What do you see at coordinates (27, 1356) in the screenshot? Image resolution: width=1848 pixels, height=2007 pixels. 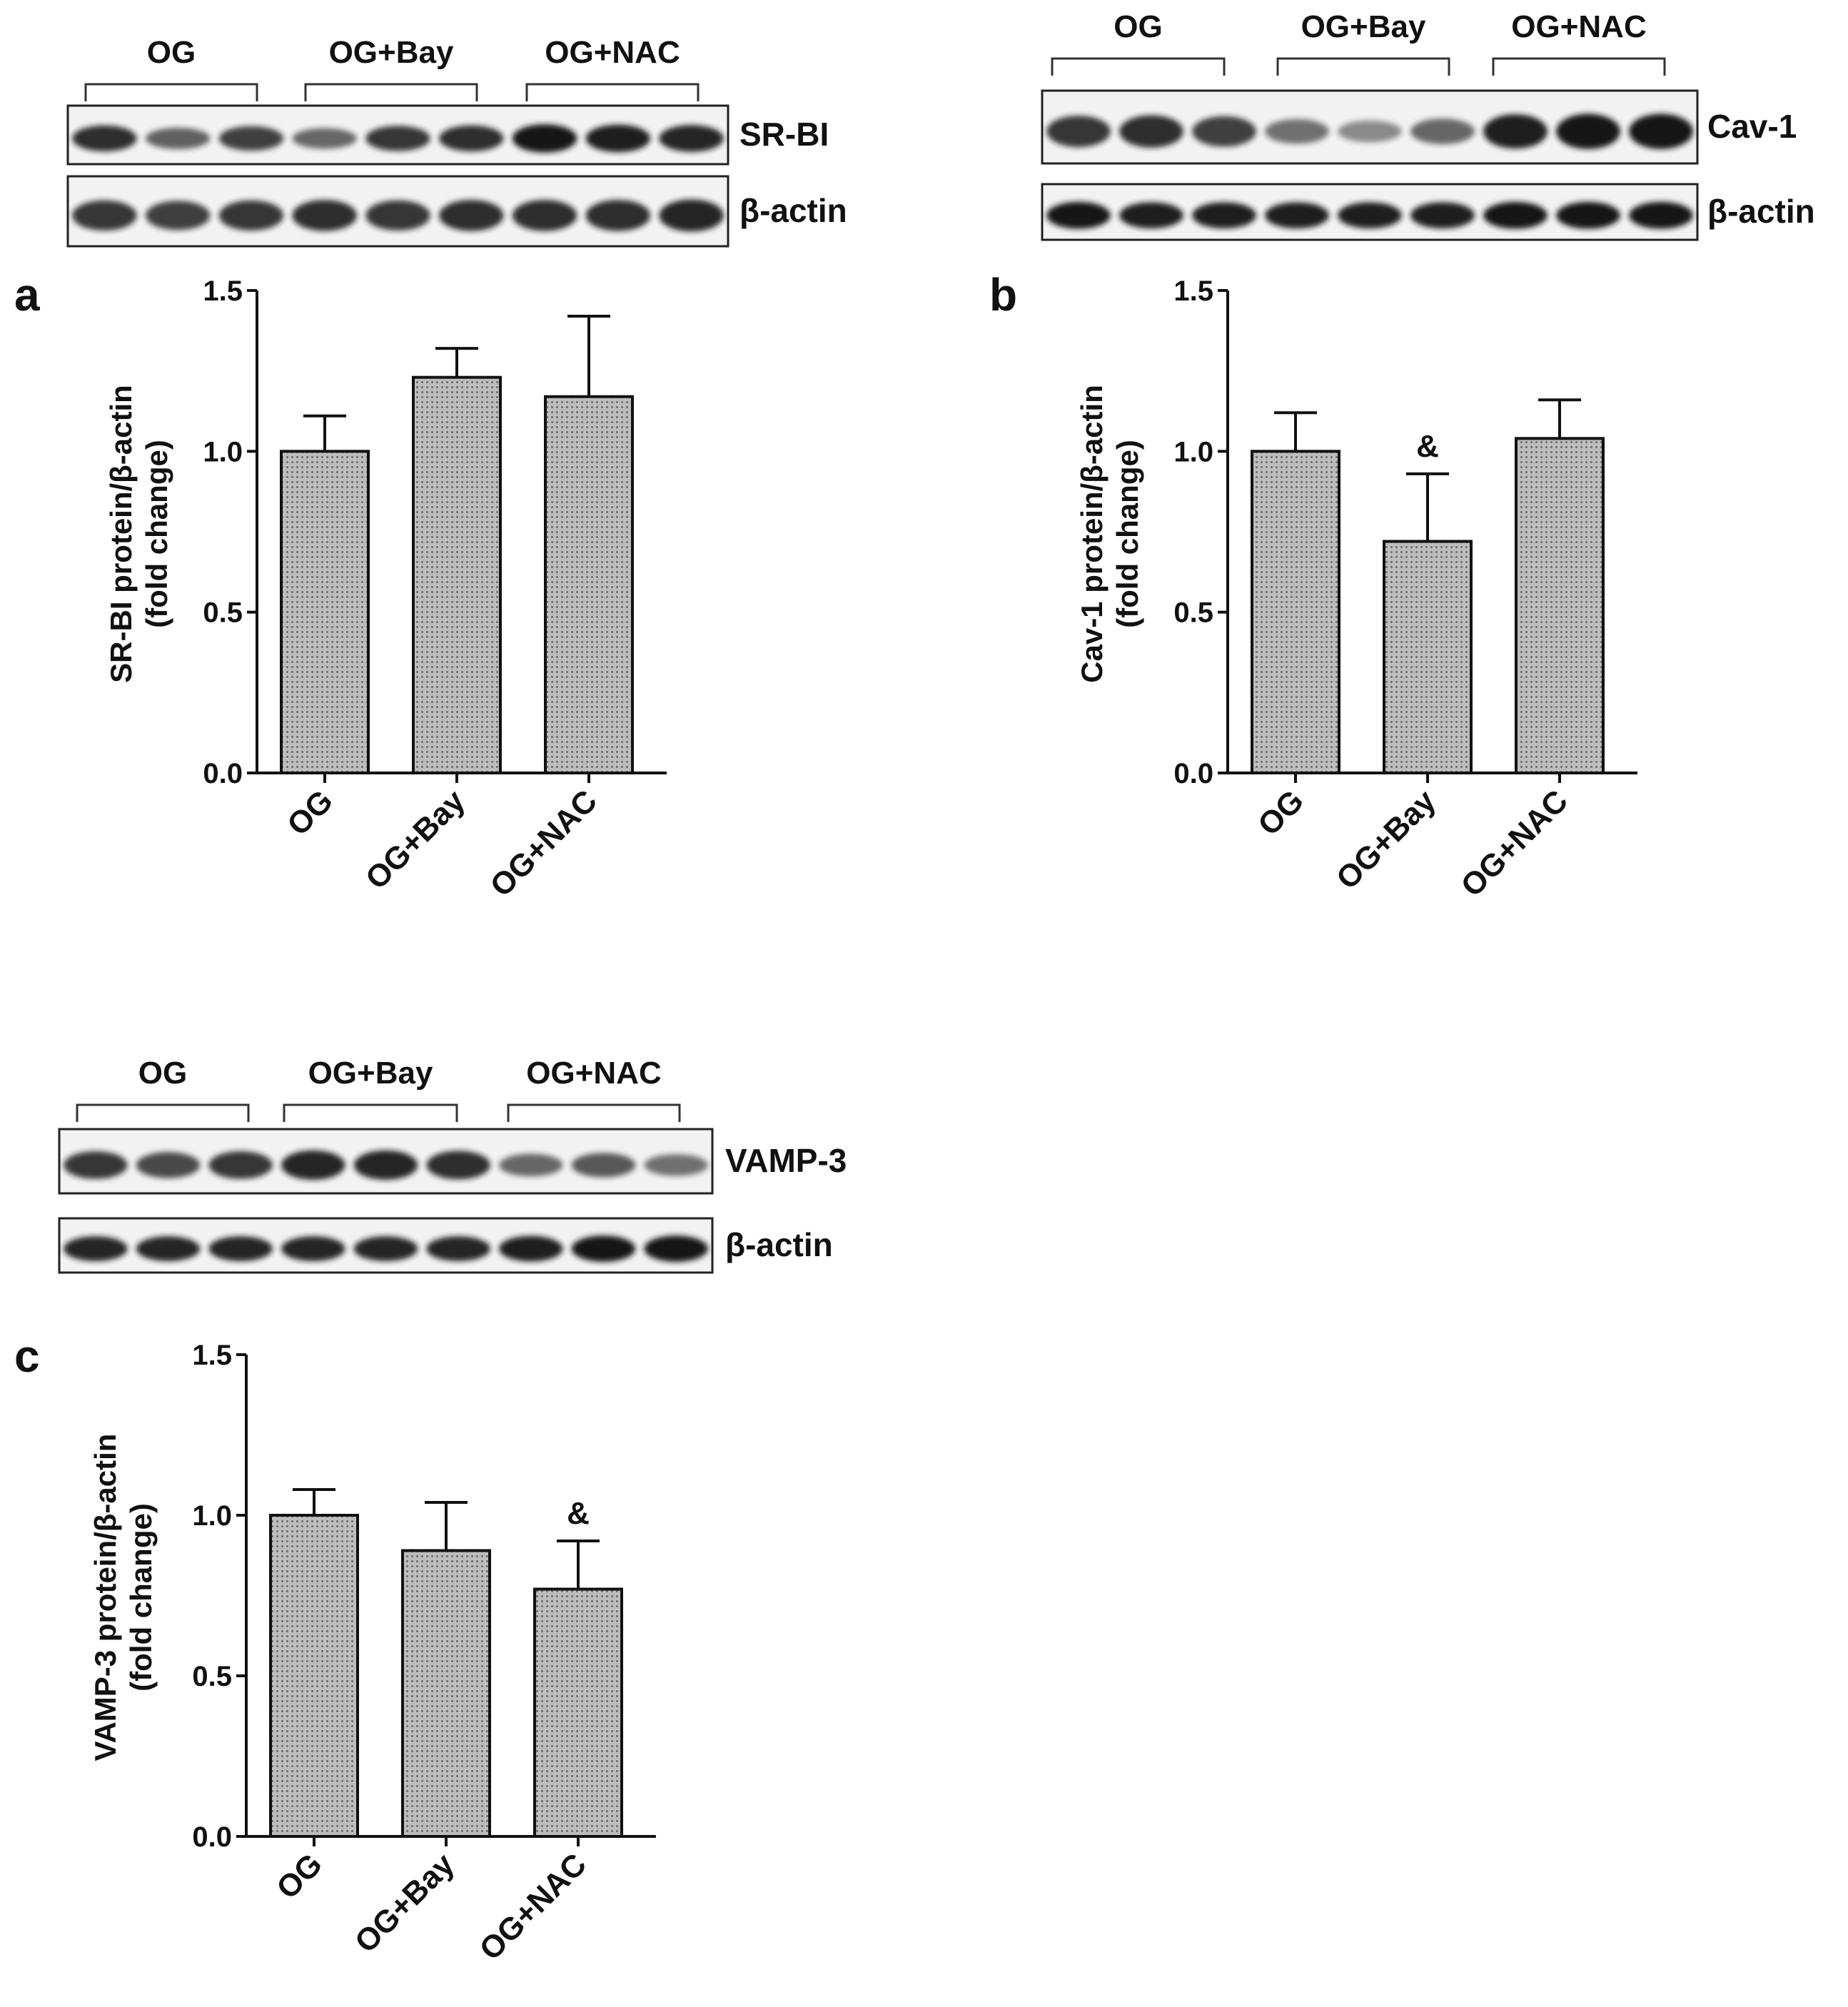 I see `panel-letter: c` at bounding box center [27, 1356].